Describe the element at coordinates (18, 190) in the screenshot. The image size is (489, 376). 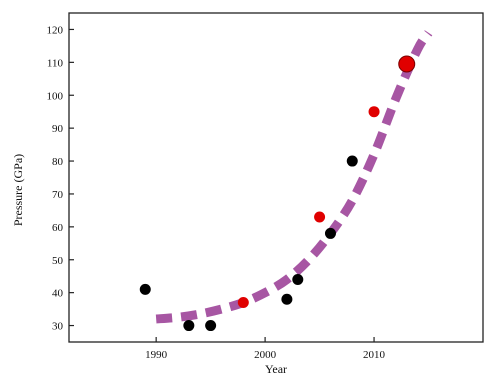
I see `y-axis-label: Pressure (GPa)` at that location.